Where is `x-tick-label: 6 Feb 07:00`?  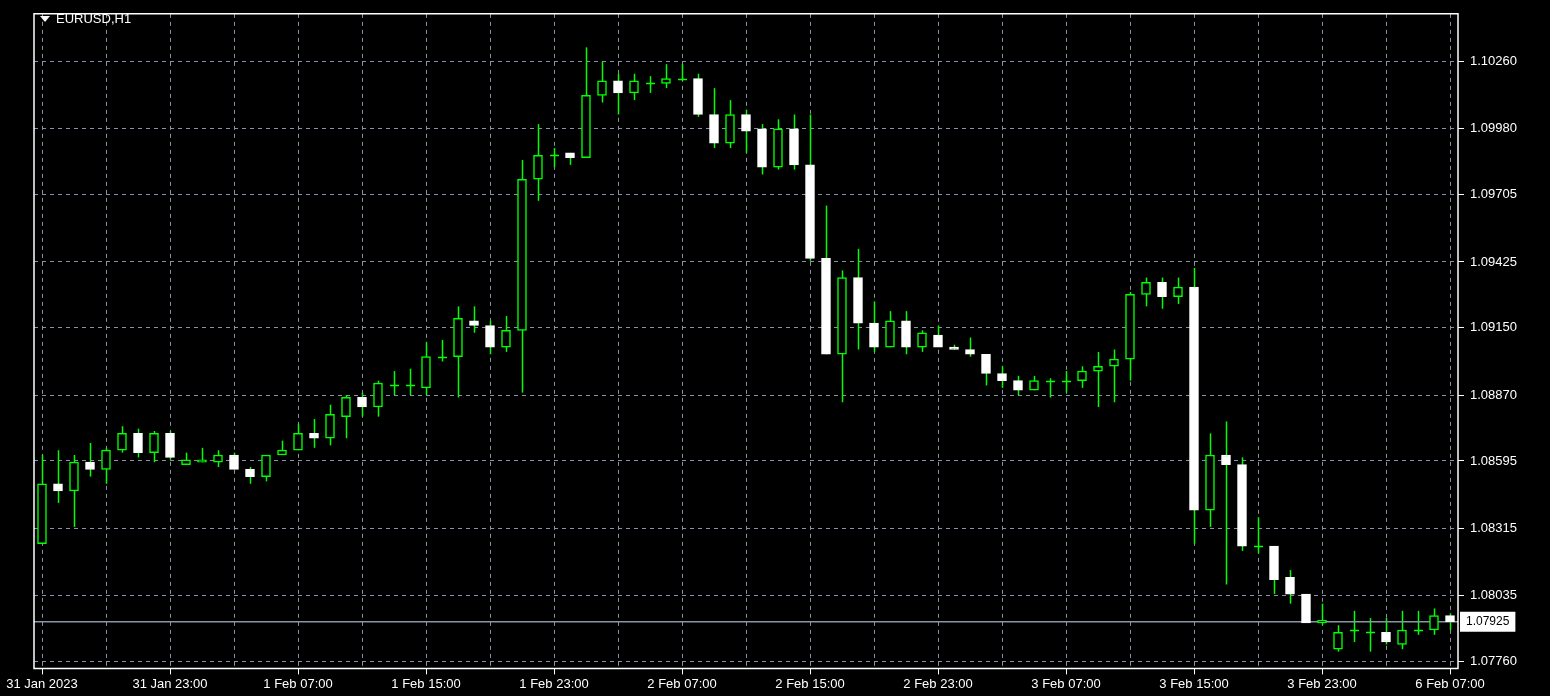 x-tick-label: 6 Feb 07:00 is located at coordinates (1450, 683).